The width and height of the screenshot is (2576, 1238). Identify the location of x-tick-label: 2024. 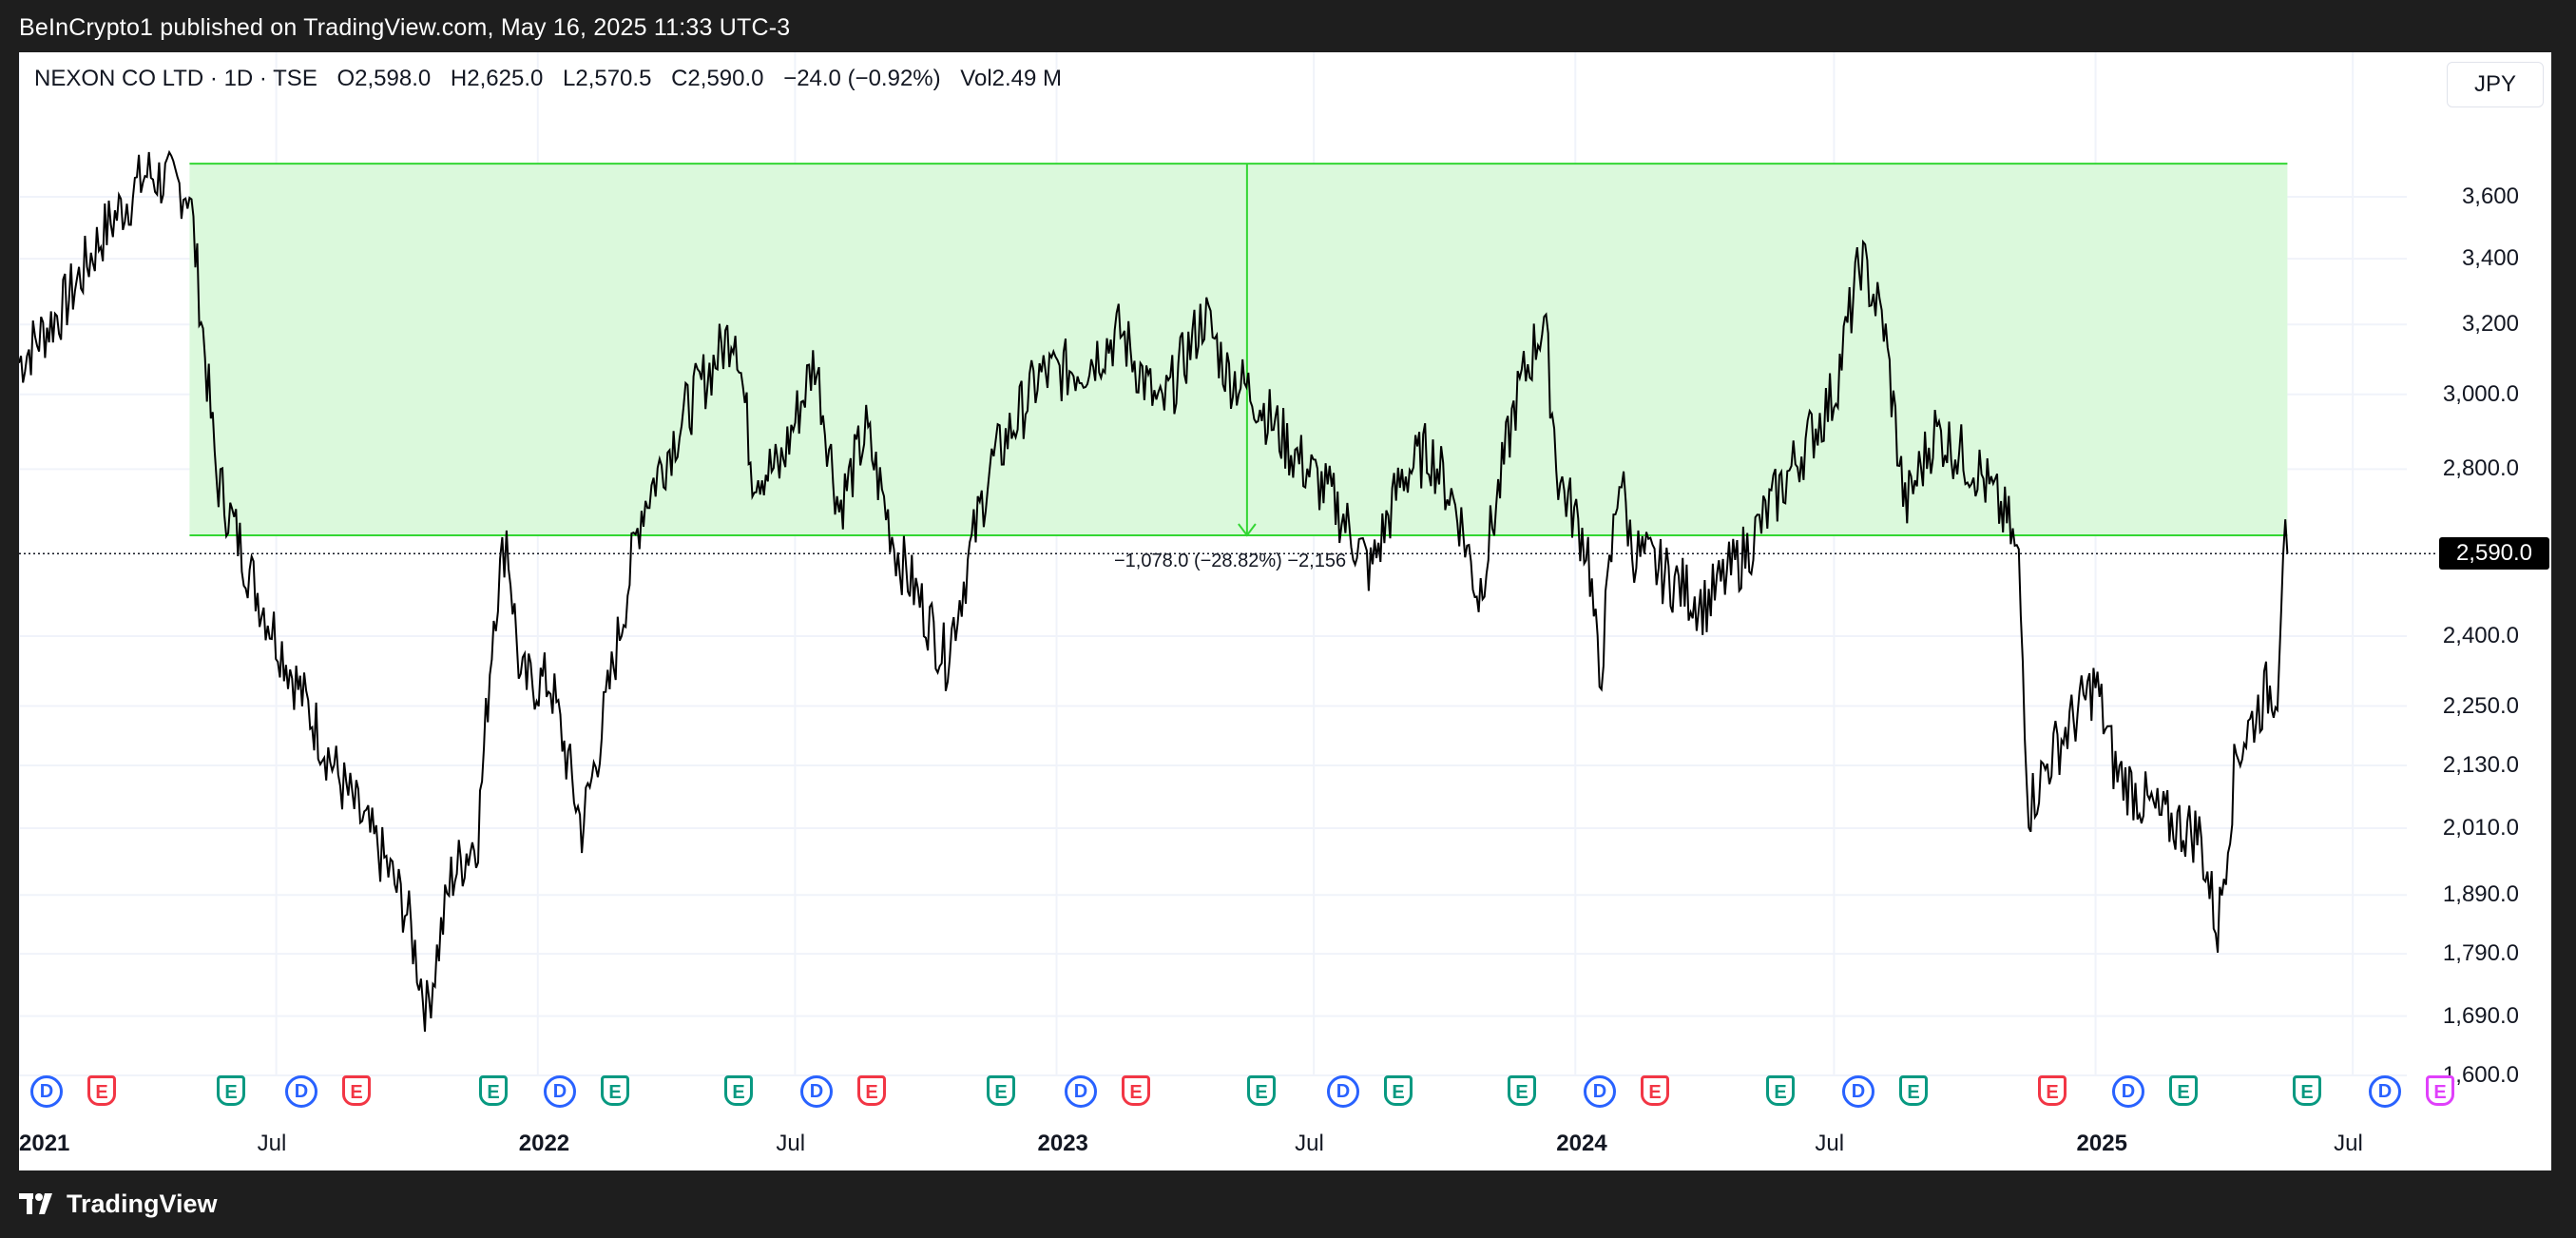
(1581, 1143).